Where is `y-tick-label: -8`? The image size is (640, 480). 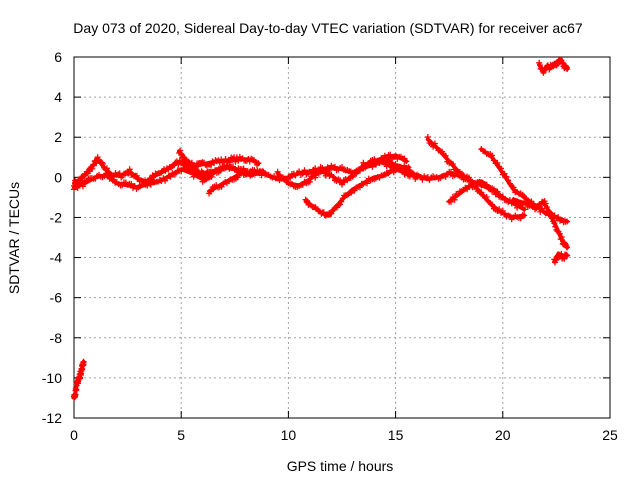
y-tick-label: -8 is located at coordinates (56, 338).